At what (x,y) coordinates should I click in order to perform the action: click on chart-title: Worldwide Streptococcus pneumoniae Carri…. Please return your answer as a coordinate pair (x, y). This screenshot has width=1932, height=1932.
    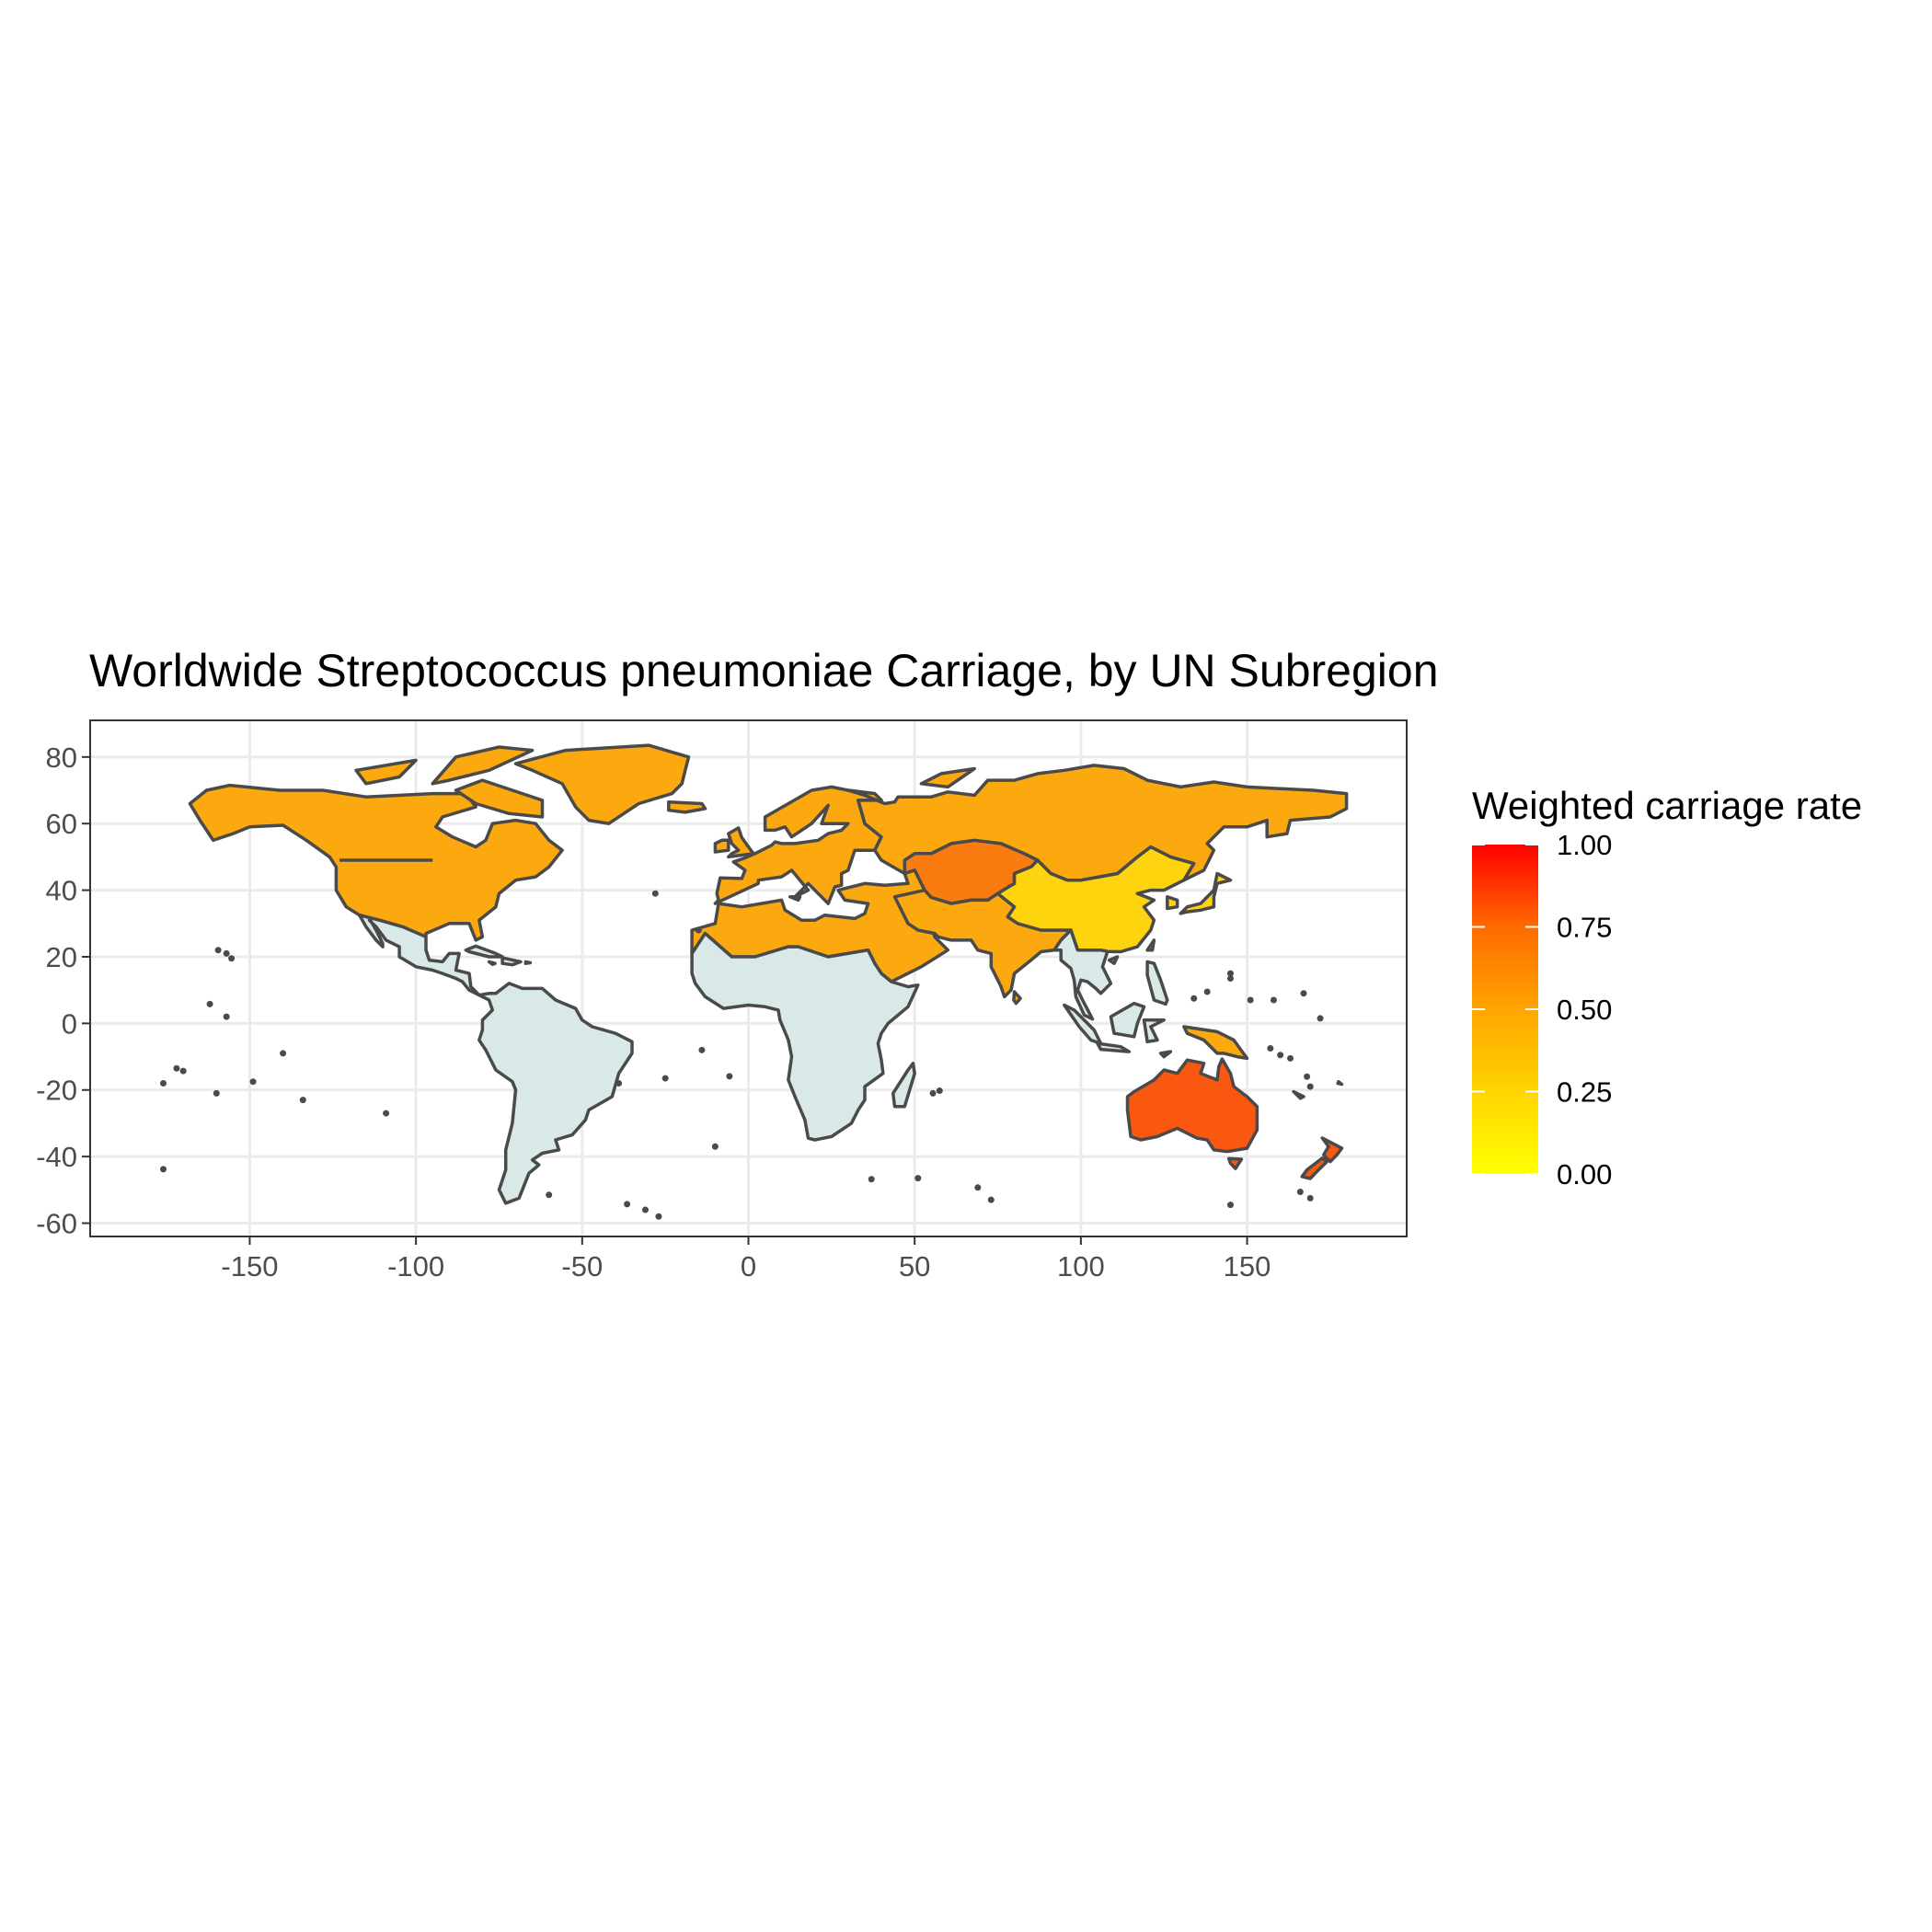
    Looking at the image, I should click on (764, 670).